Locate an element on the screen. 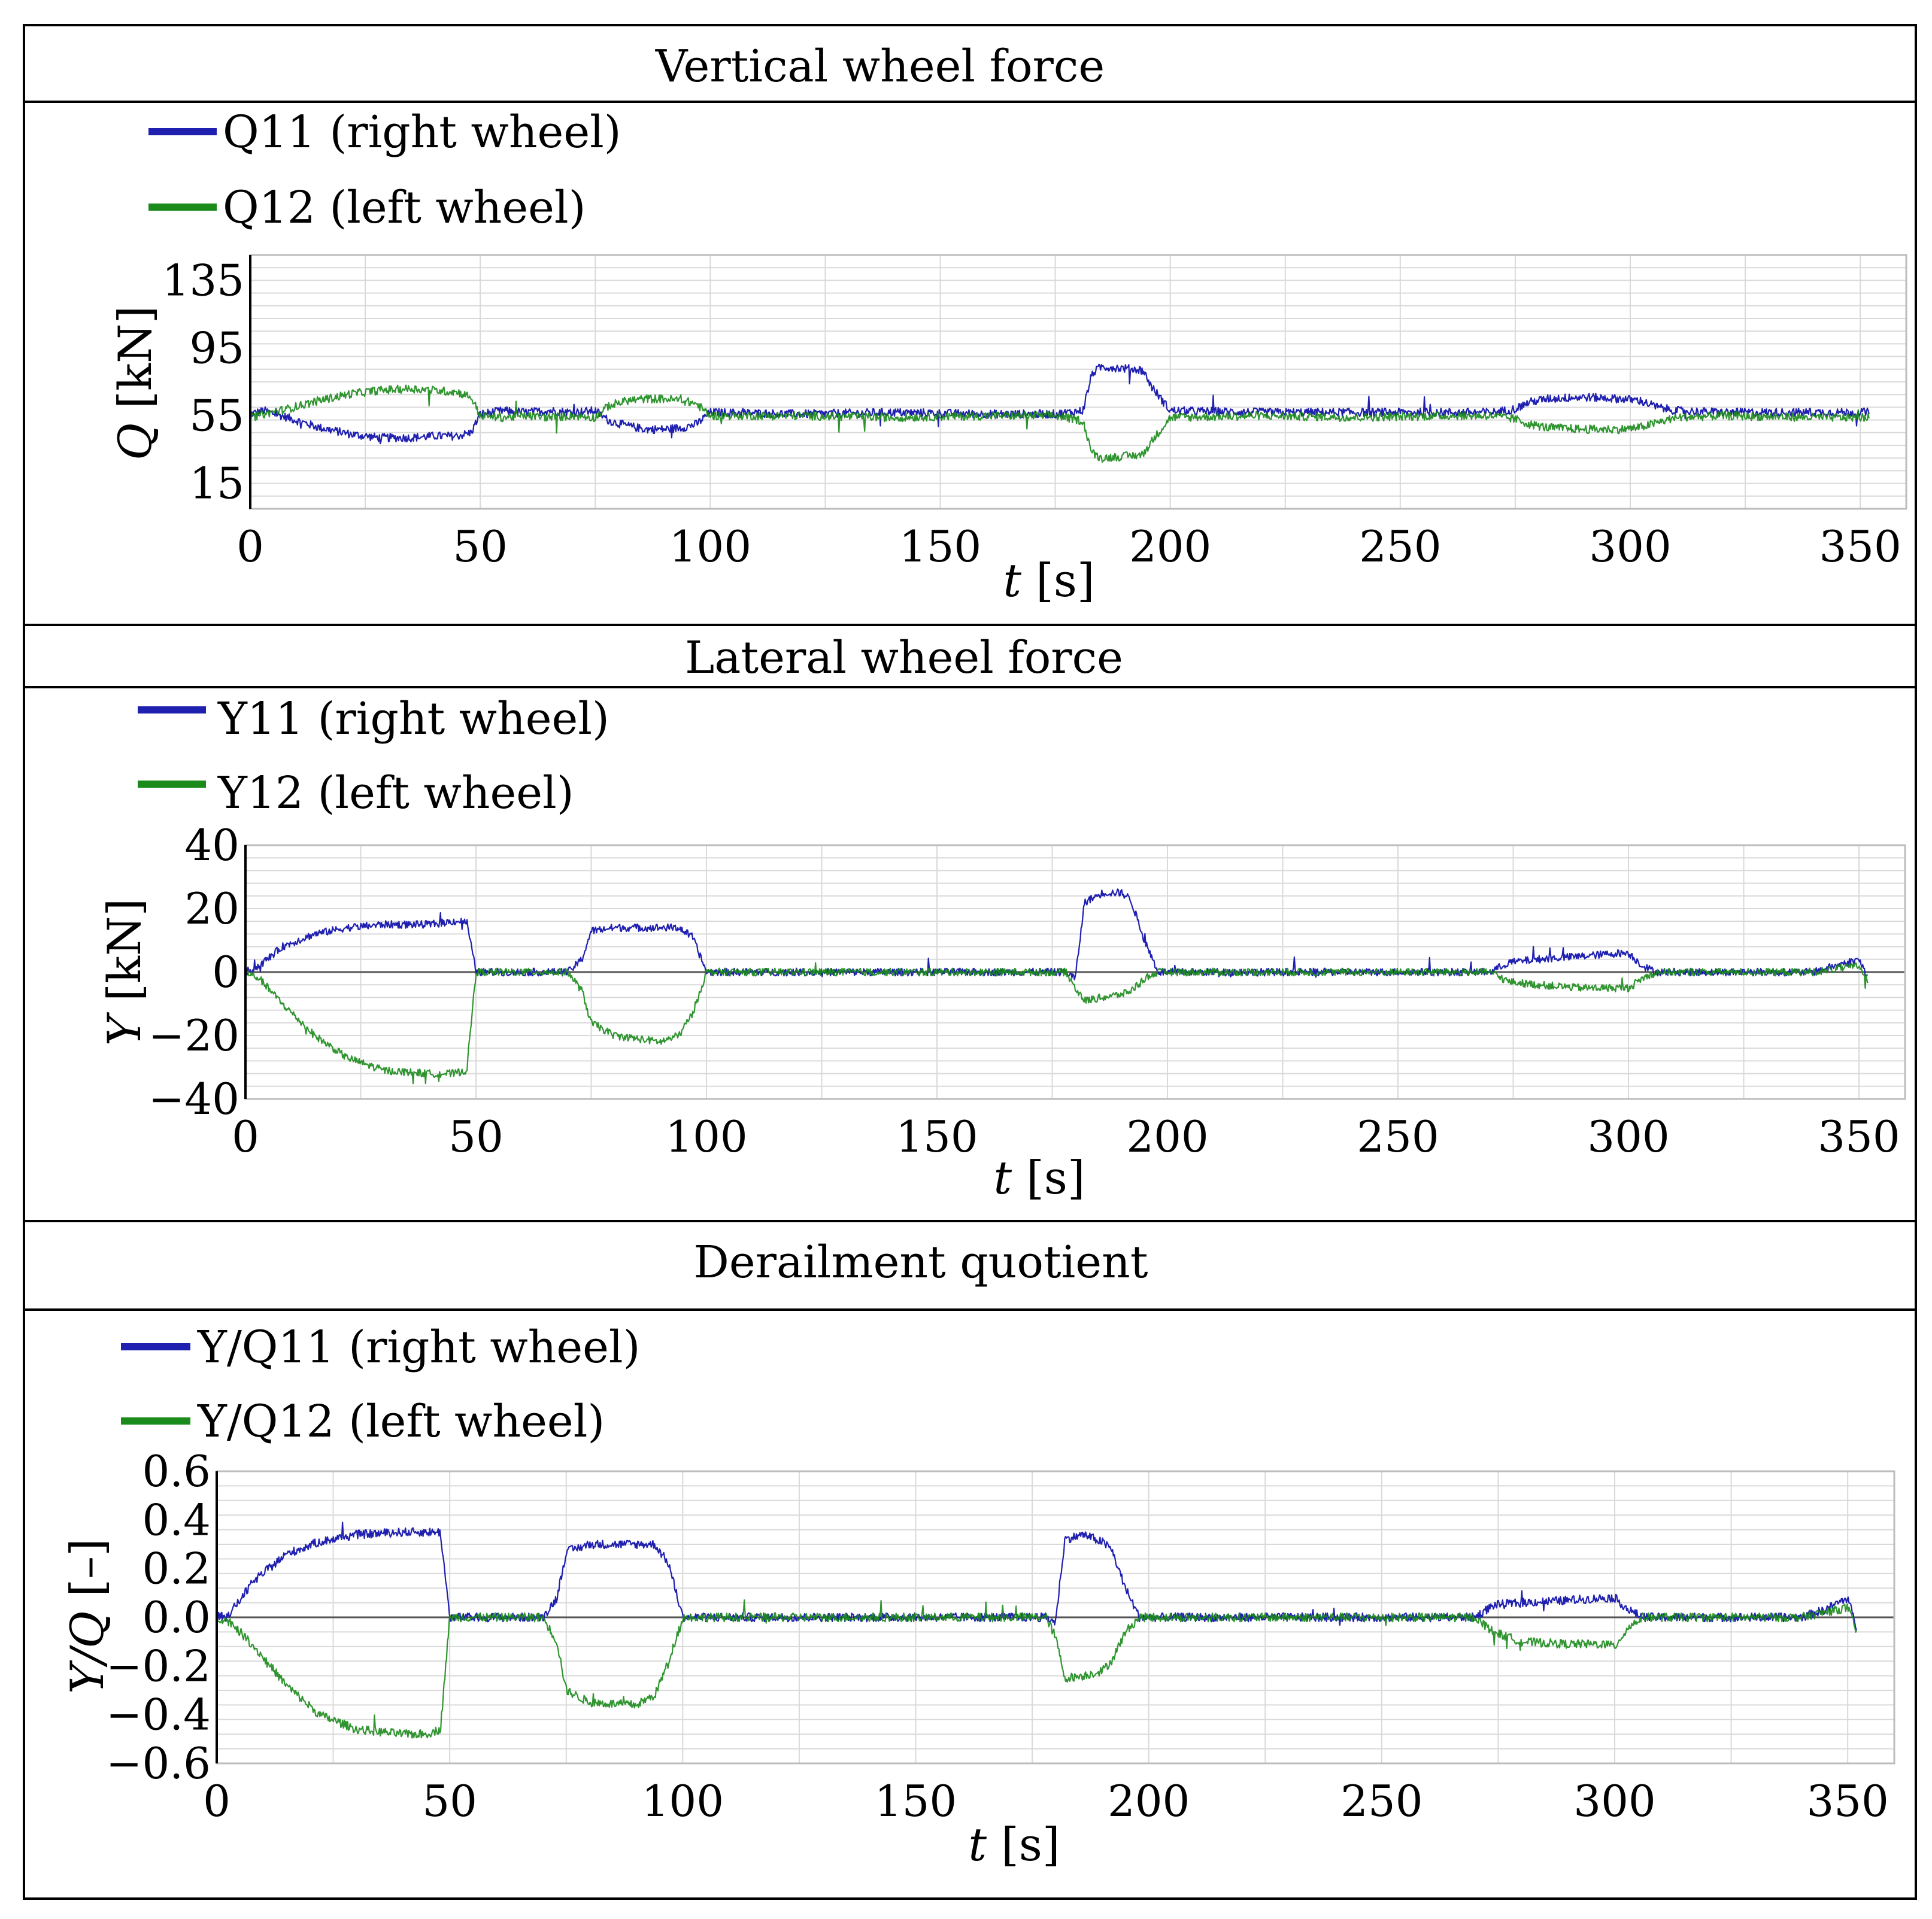 The image size is (1932, 1919). y-axis-label: Y/Q [–] is located at coordinates (87, 1616).